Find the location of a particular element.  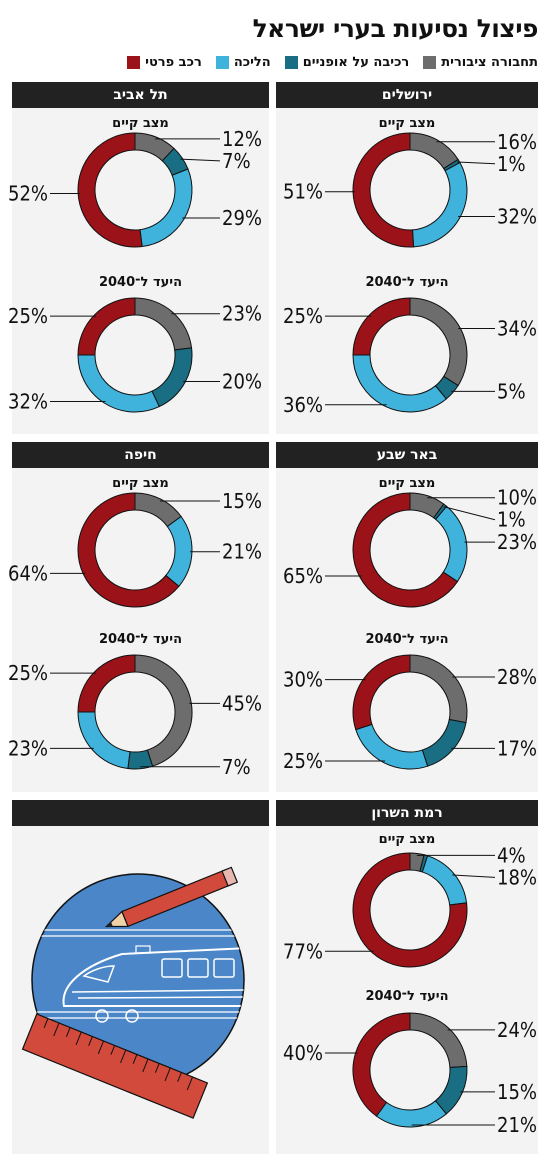

donut-jerusalem-current: 16%1% 32% 51% is located at coordinates (410, 189).